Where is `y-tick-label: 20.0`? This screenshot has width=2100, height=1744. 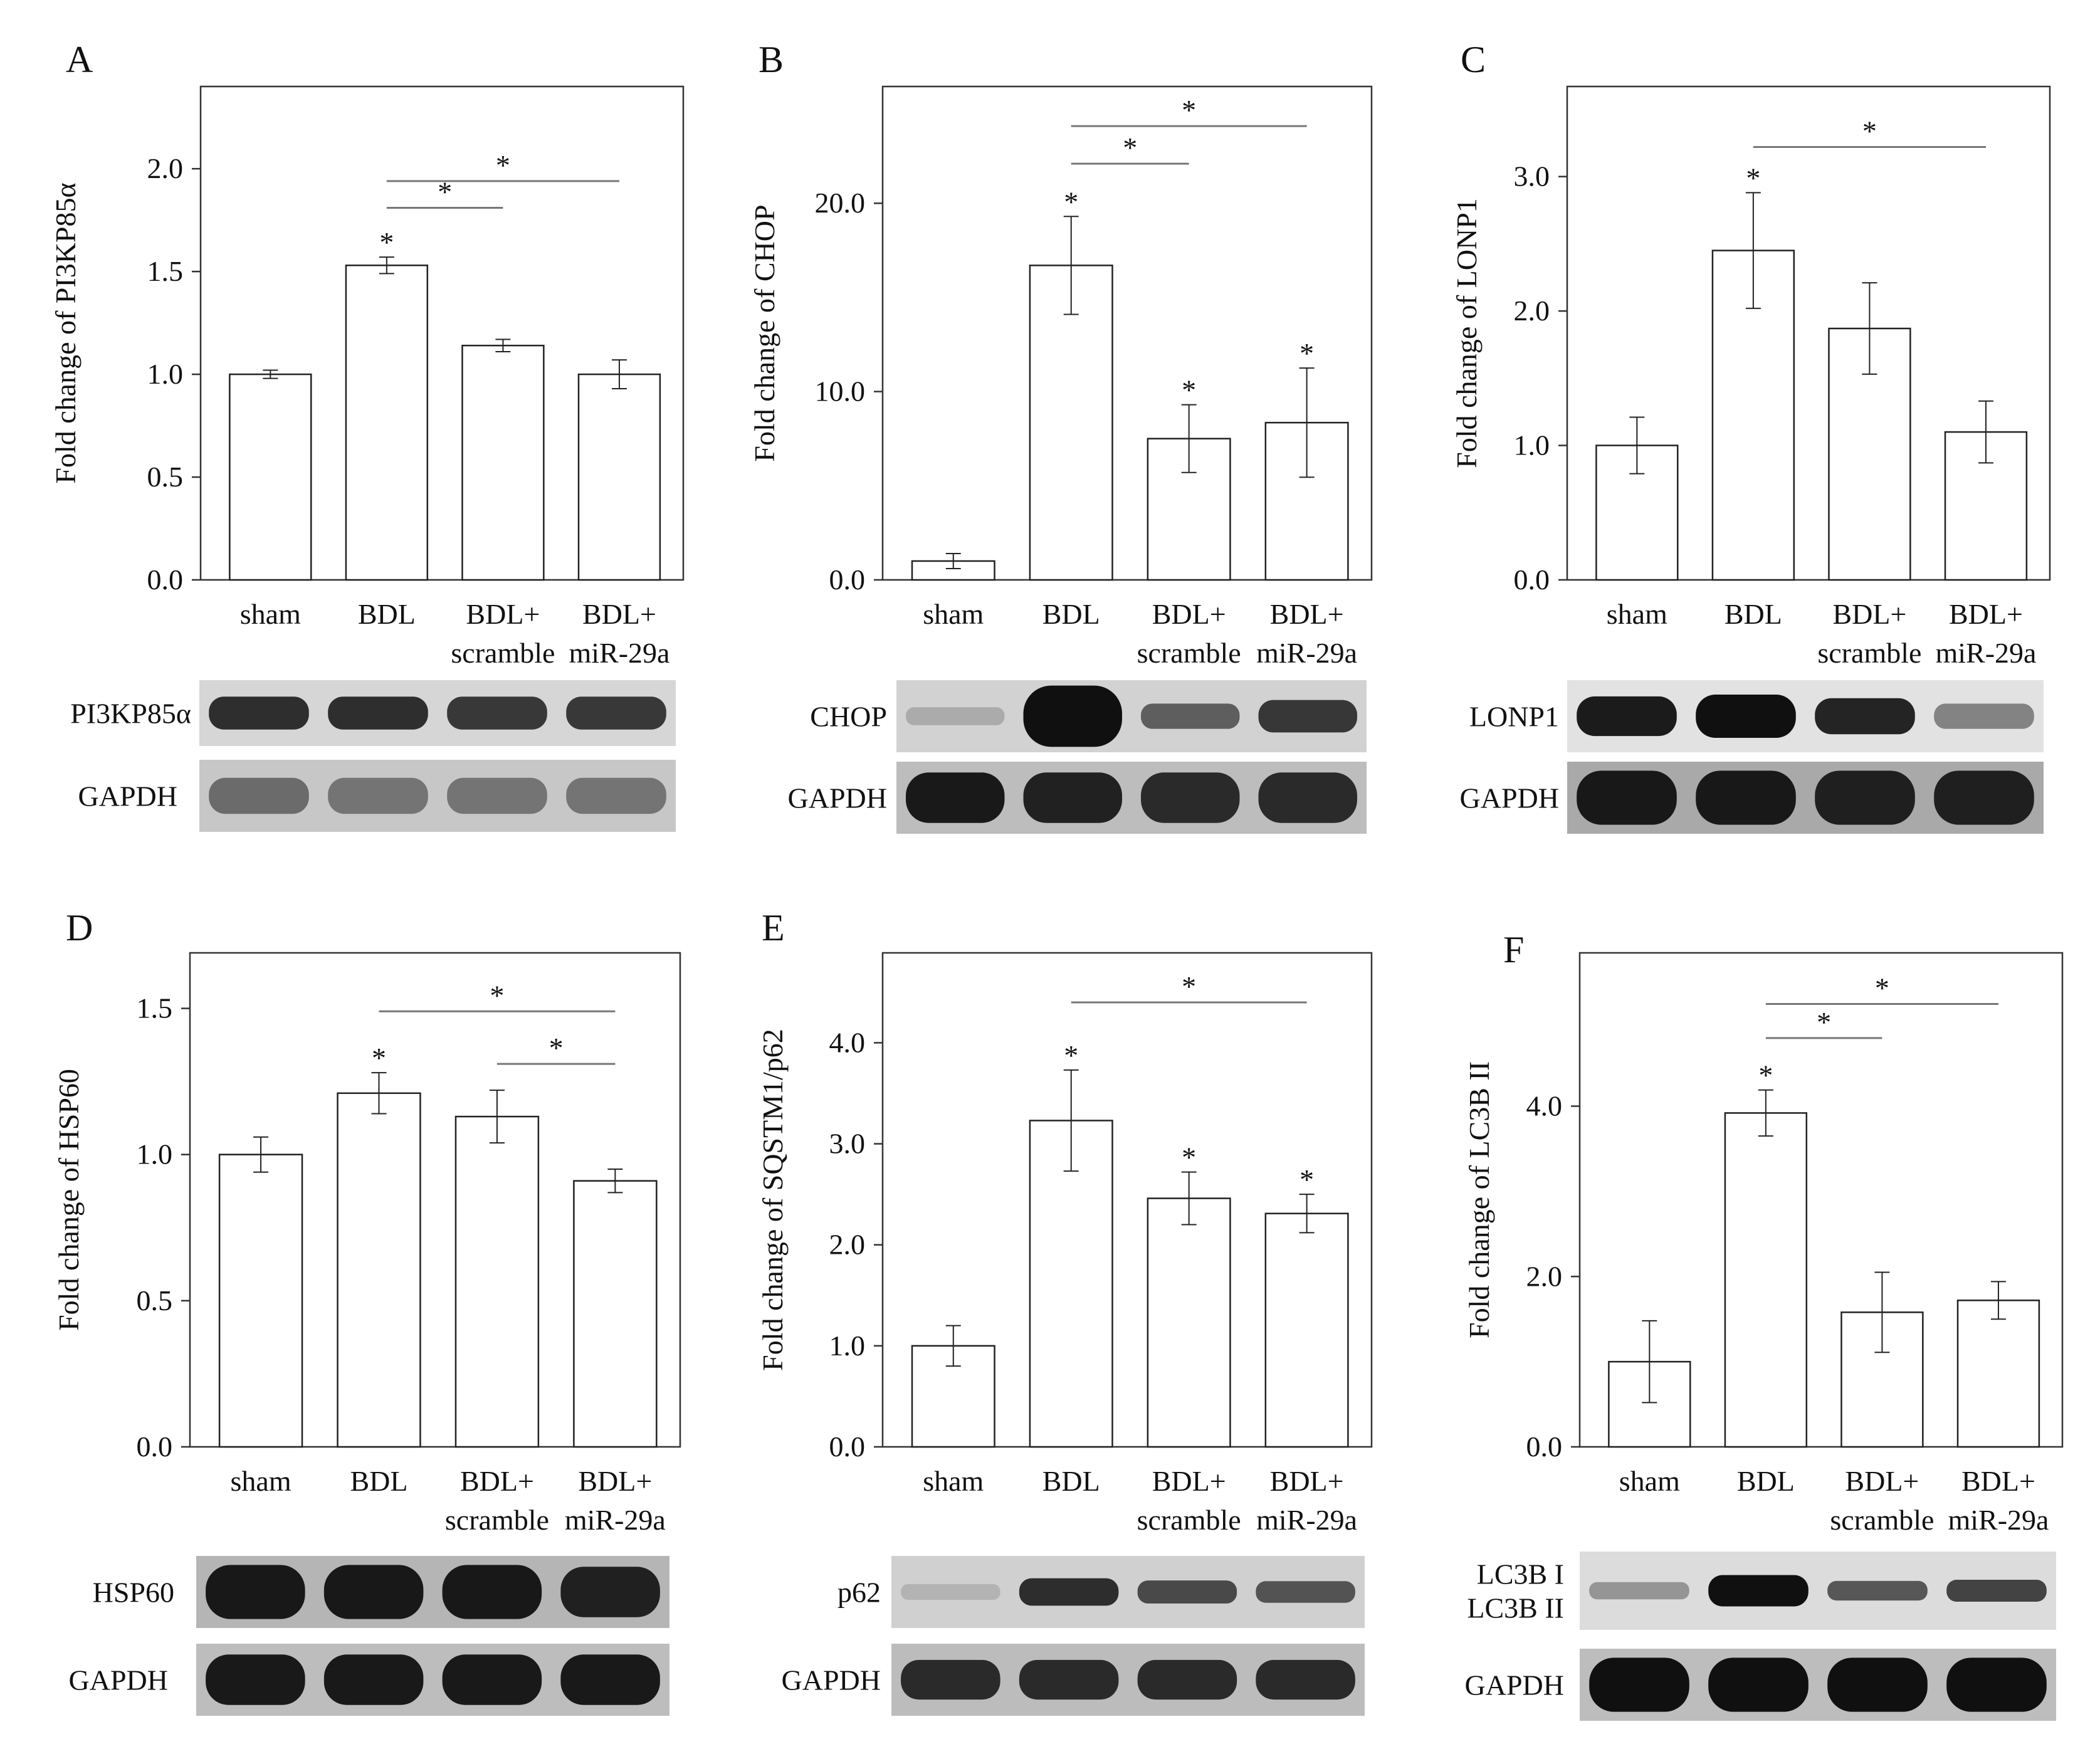 y-tick-label: 20.0 is located at coordinates (840, 203).